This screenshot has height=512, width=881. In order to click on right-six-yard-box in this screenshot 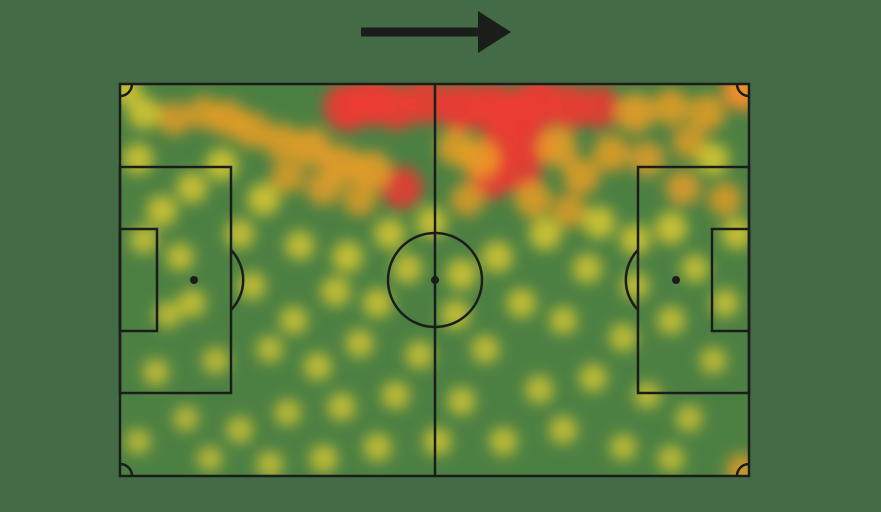, I will do `click(730, 280)`.